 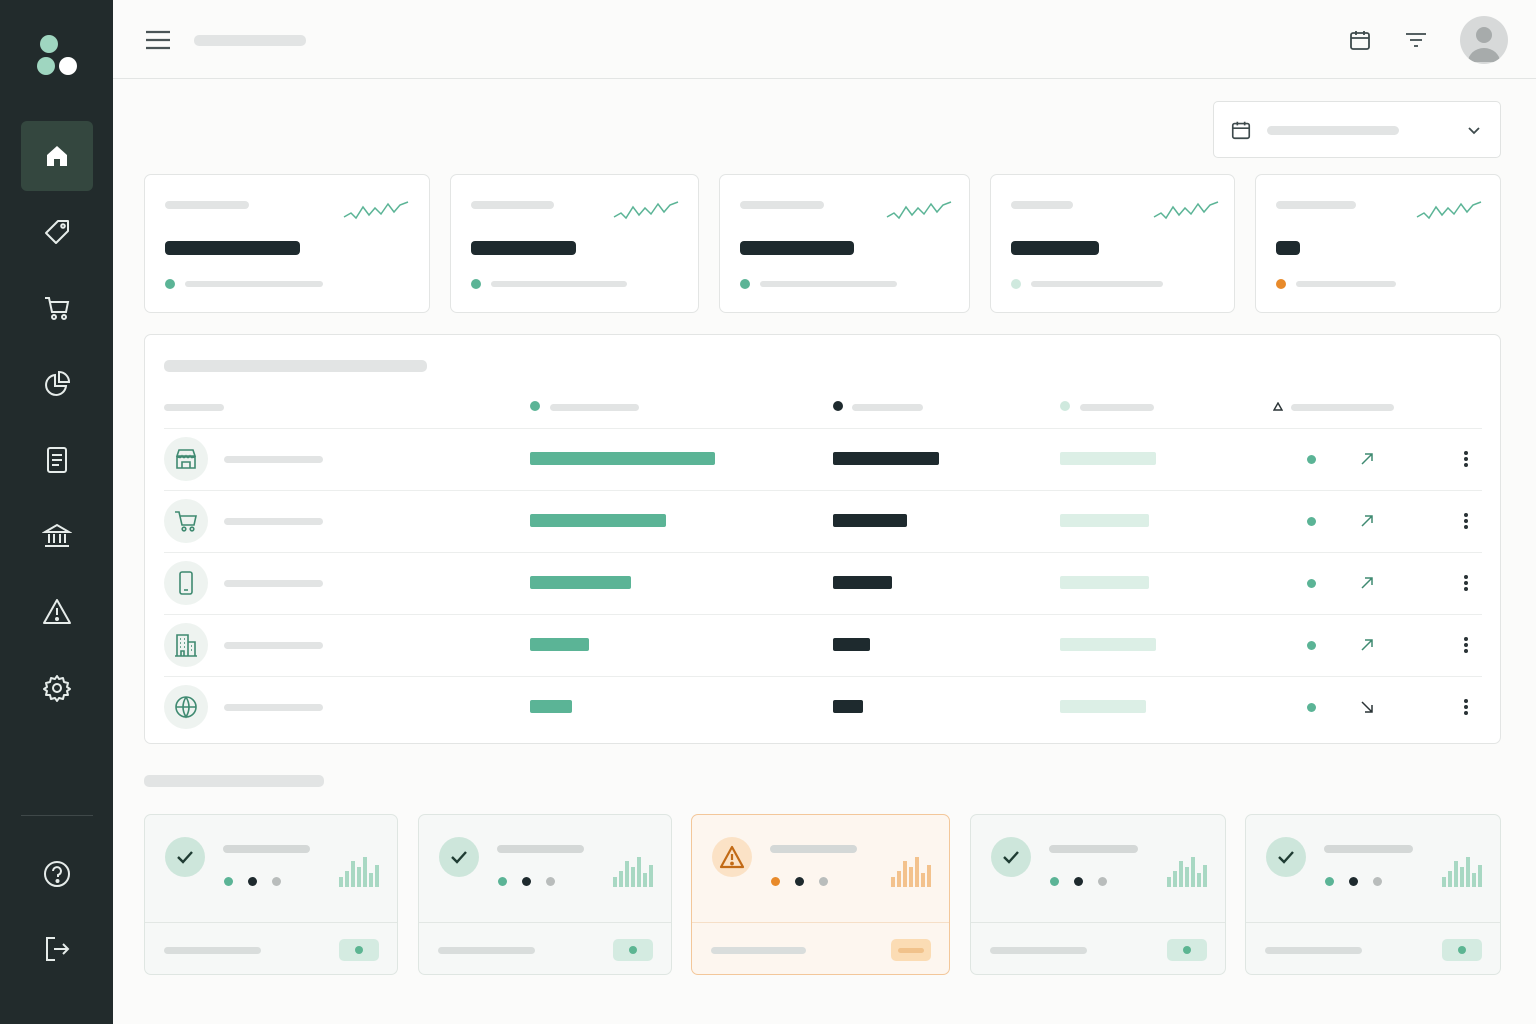 What do you see at coordinates (57, 536) in the screenshot?
I see `sidebar-item-banking` at bounding box center [57, 536].